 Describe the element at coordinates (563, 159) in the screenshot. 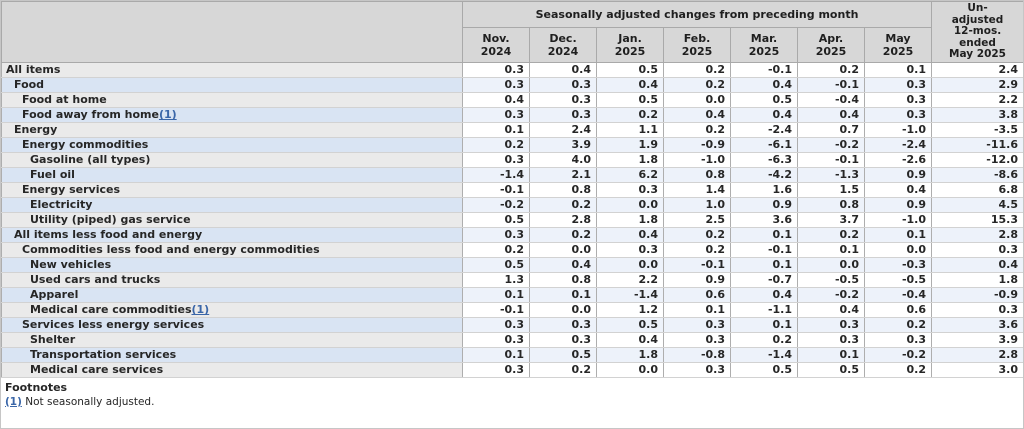

I see `value-cell: 4.0` at that location.